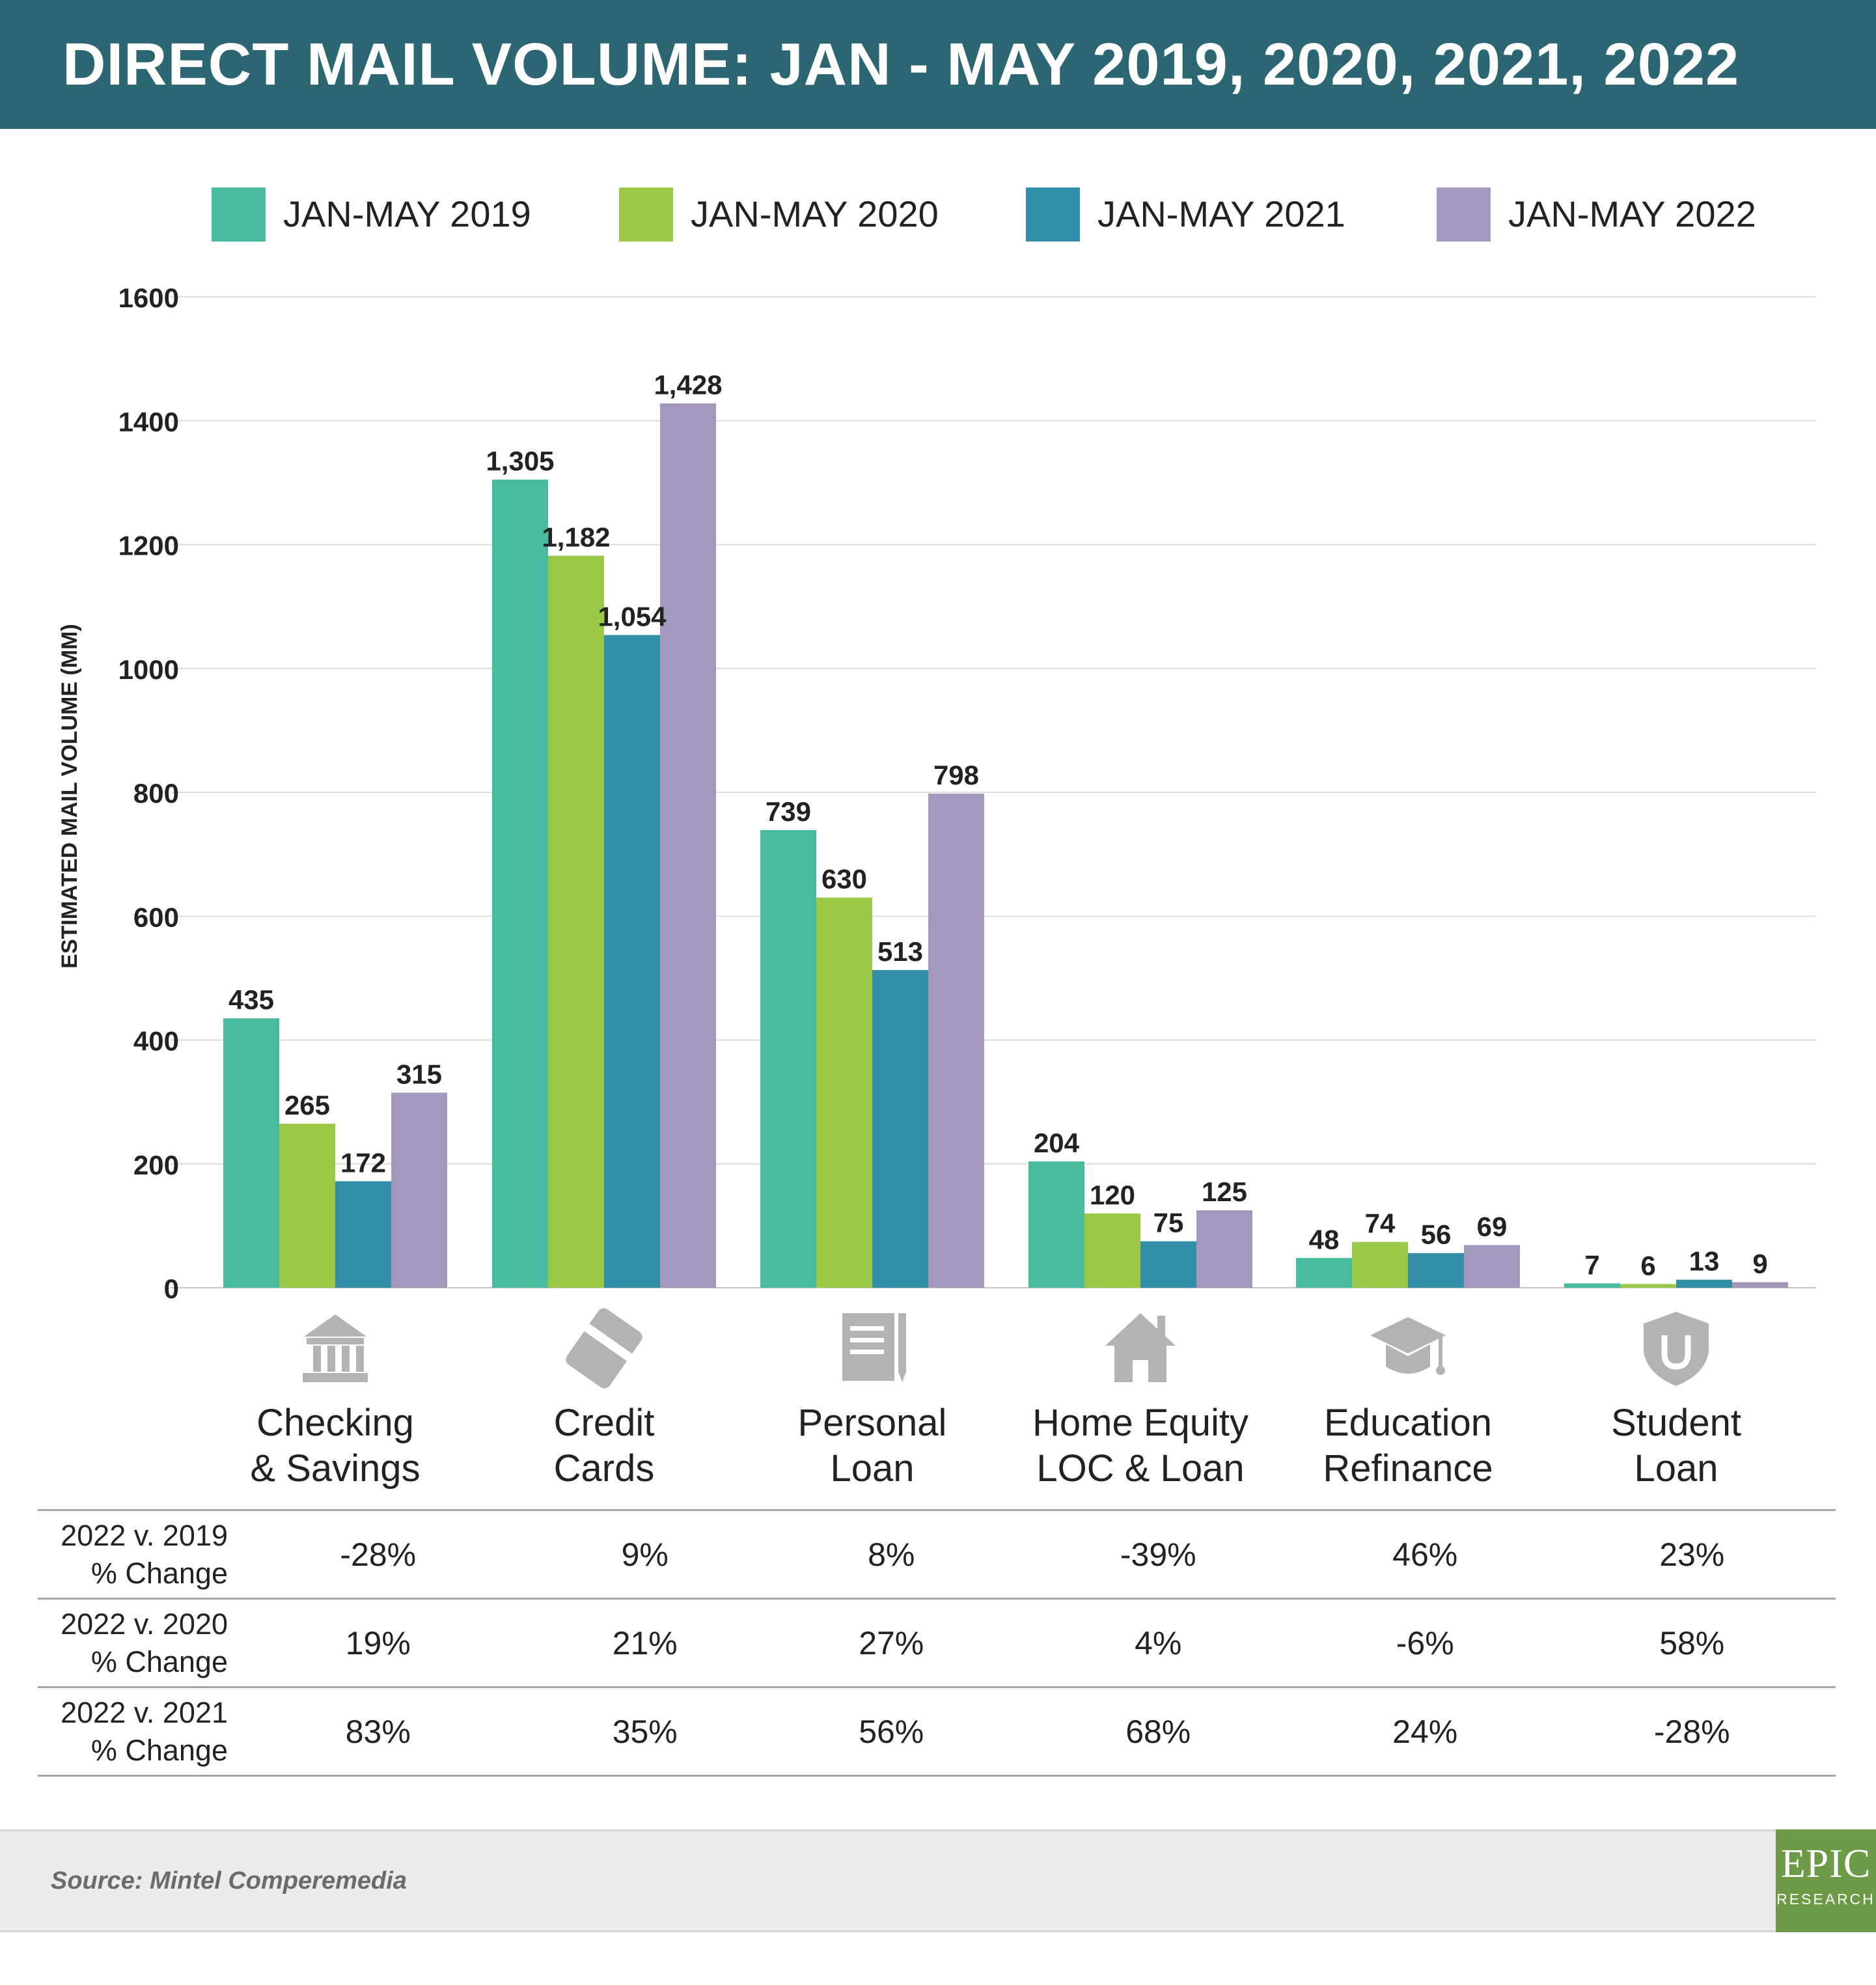  Describe the element at coordinates (815, 213) in the screenshot. I see `legend-label: JAN-MAY 2020` at that location.